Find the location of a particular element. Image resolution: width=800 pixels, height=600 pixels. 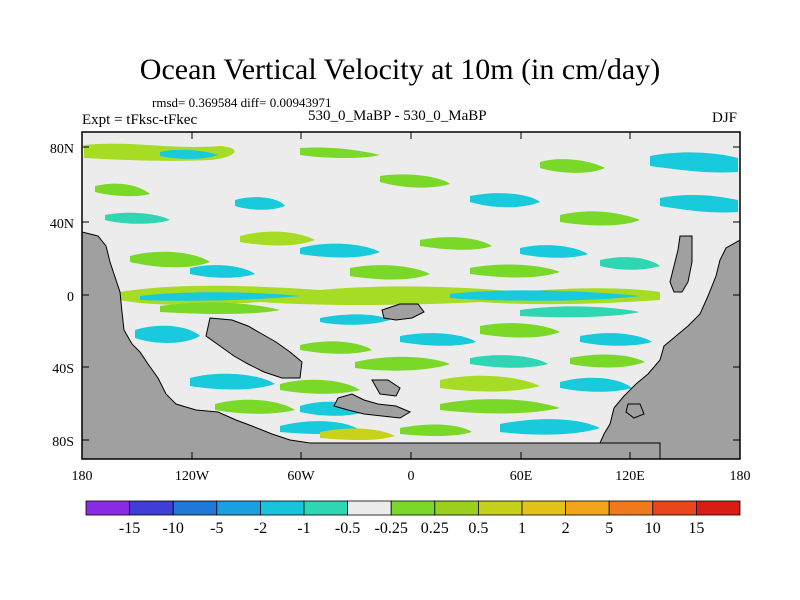

x-axis: 180 120W 60W 0 60E 120E 180 is located at coordinates (411, 476).